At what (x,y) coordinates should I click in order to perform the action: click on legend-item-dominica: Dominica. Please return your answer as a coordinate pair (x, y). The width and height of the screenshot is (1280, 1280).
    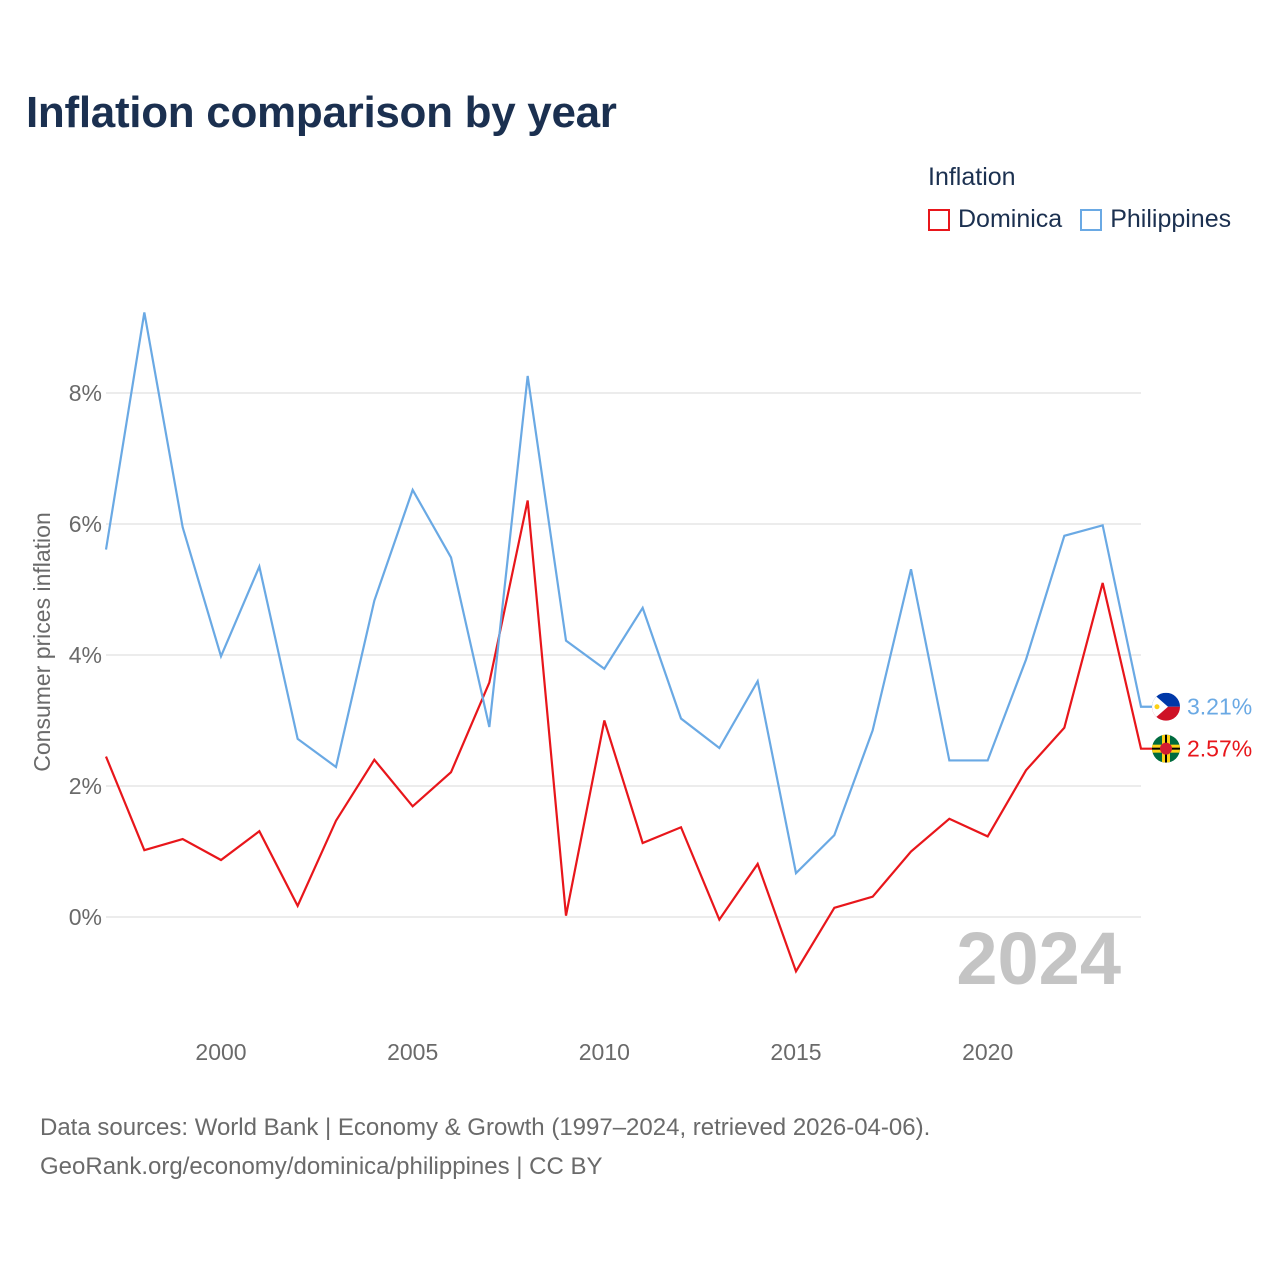
    Looking at the image, I should click on (995, 219).